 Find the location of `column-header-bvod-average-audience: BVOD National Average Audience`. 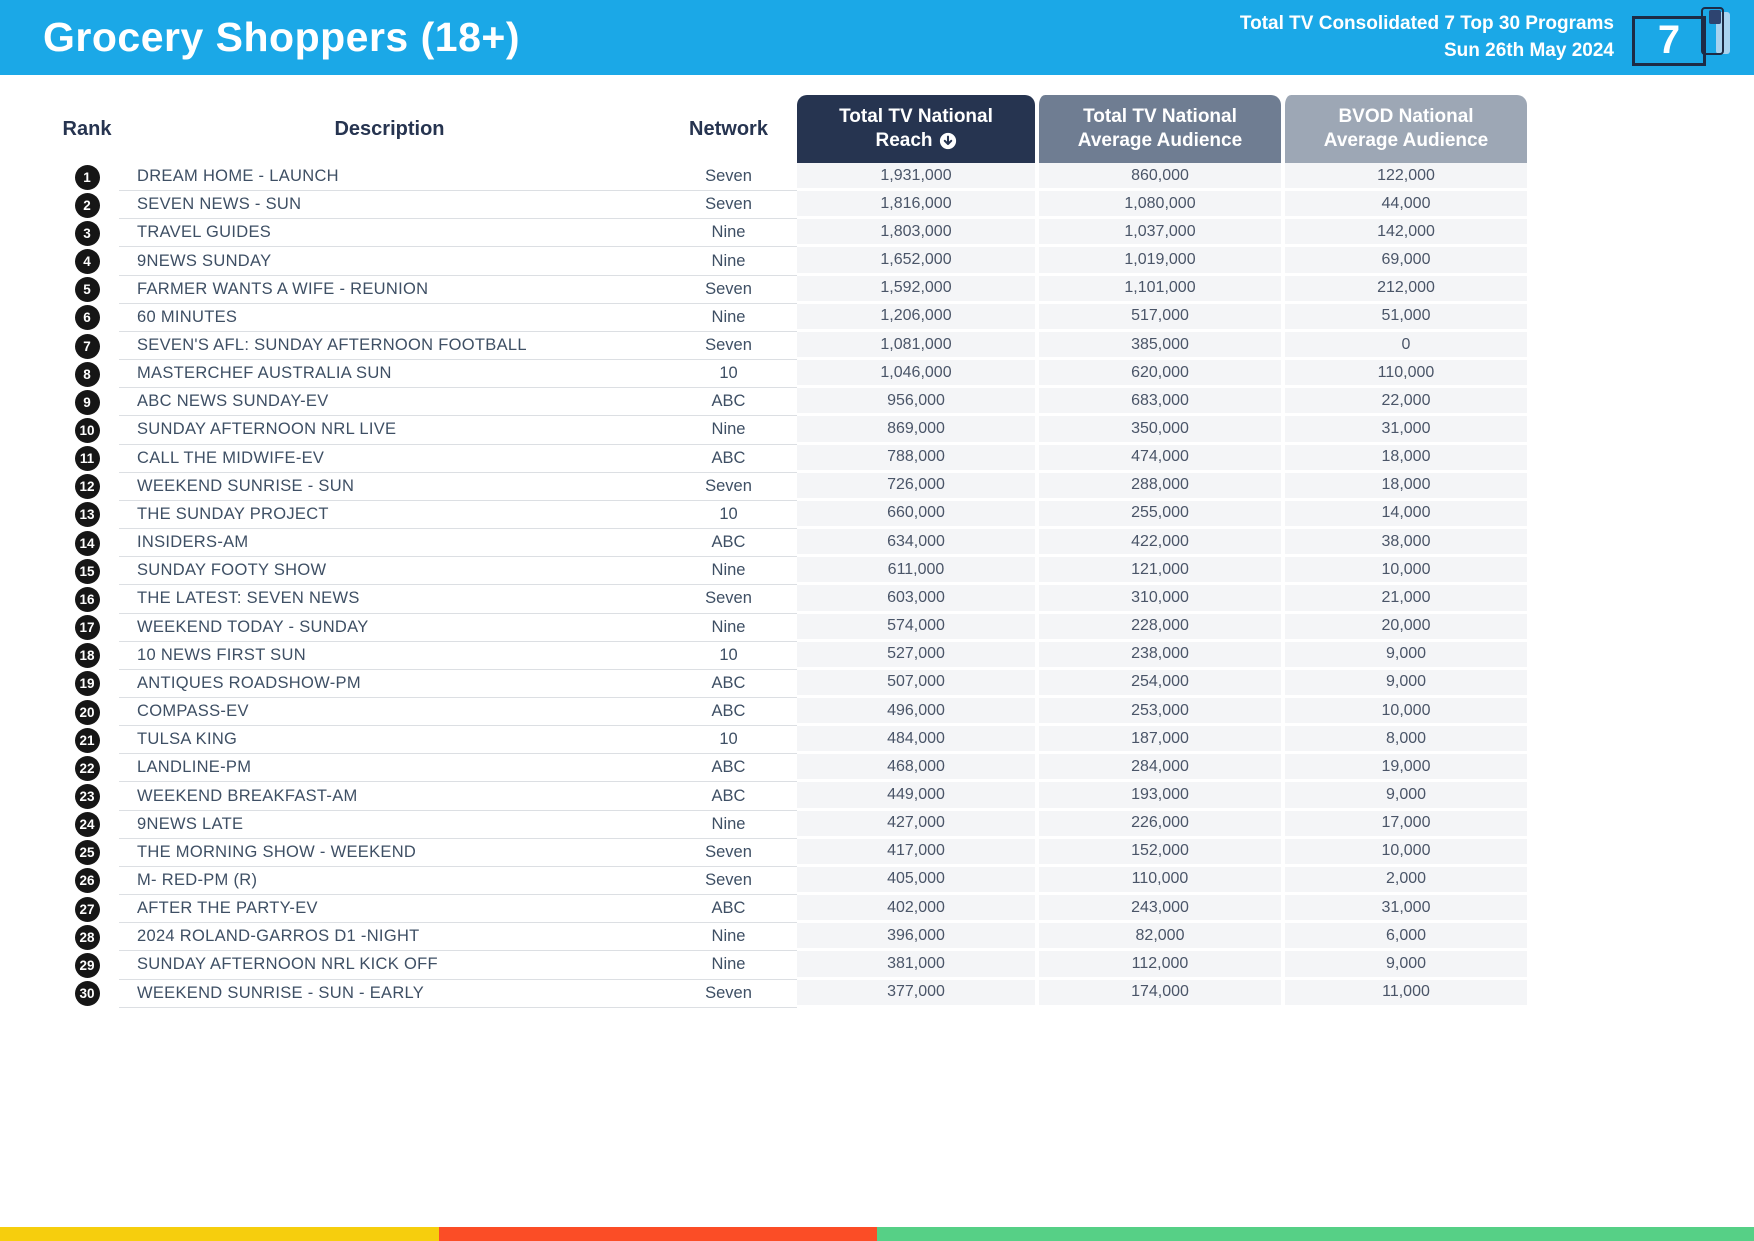

column-header-bvod-average-audience: BVOD National Average Audience is located at coordinates (1404, 129).